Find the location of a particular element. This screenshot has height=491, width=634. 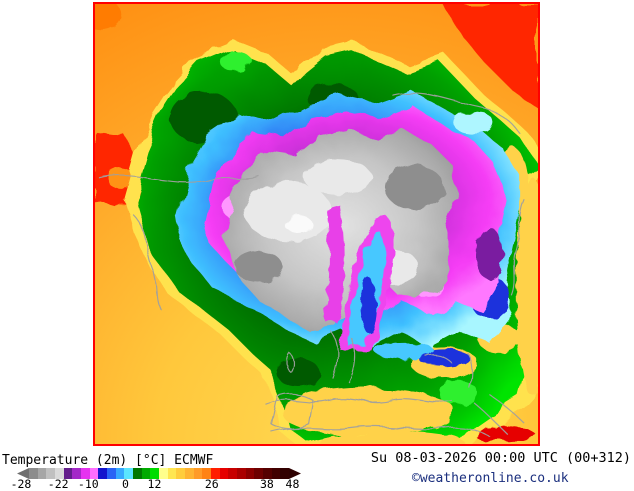

coast-black-caspian is located at coordinates (449, 370).